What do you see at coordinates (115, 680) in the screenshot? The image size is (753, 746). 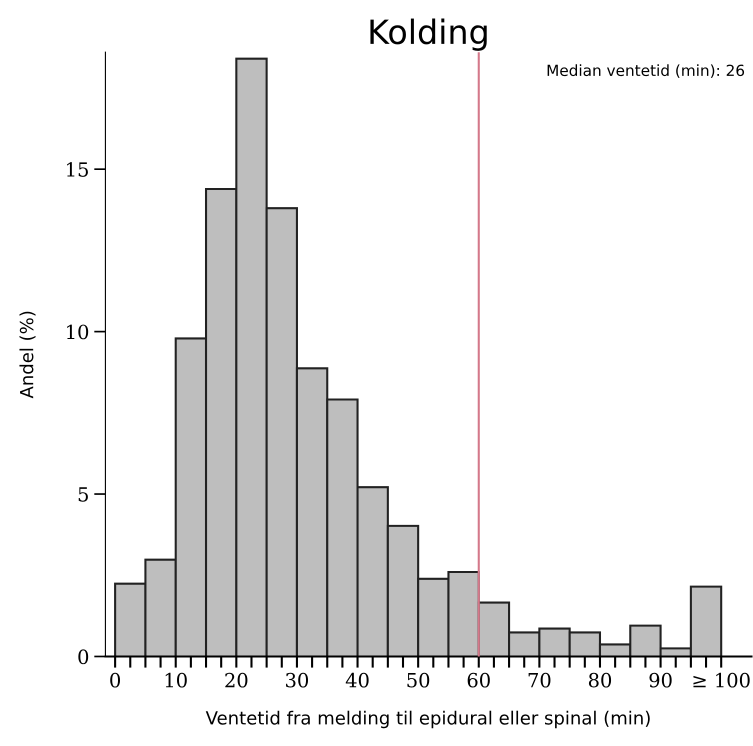 I see `x-tick-label: 0` at bounding box center [115, 680].